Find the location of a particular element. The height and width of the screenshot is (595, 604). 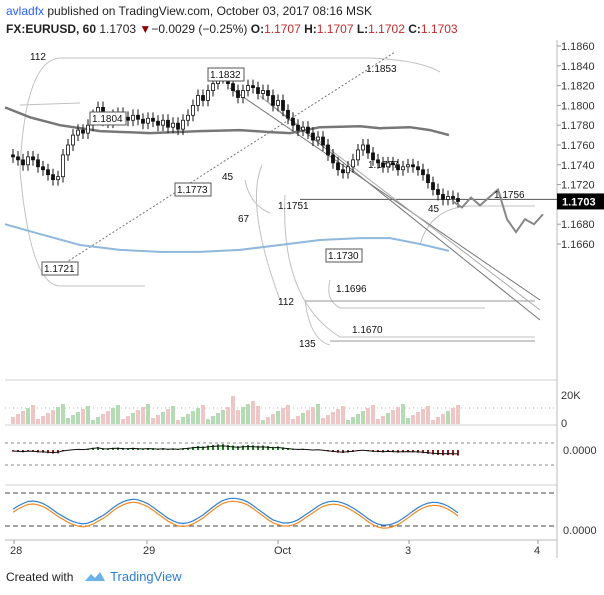

price-label: 1.1696 is located at coordinates (351, 289).